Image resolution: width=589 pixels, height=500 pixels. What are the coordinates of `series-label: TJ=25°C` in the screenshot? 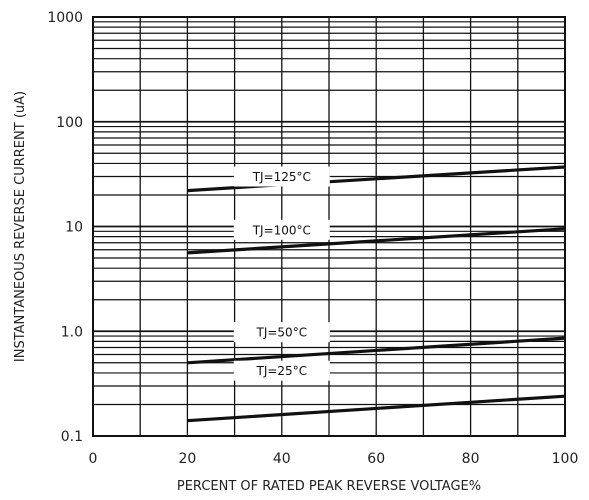 It's located at (282, 371).